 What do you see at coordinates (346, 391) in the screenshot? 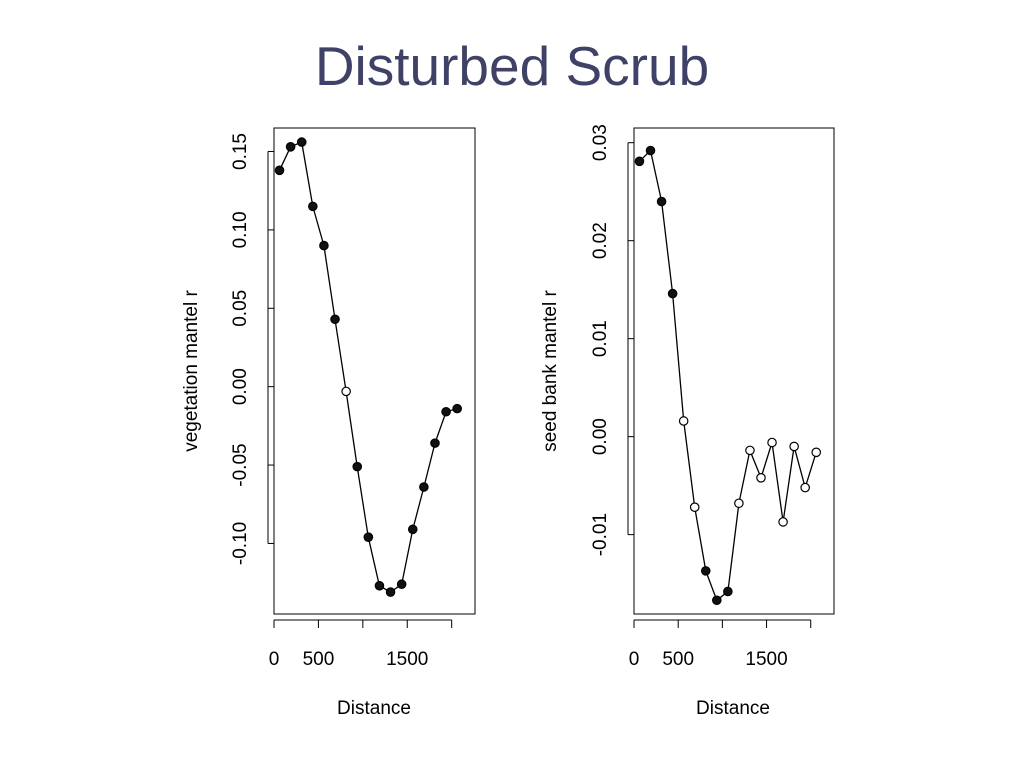
I see `vegetation-point-nonsignificant` at bounding box center [346, 391].